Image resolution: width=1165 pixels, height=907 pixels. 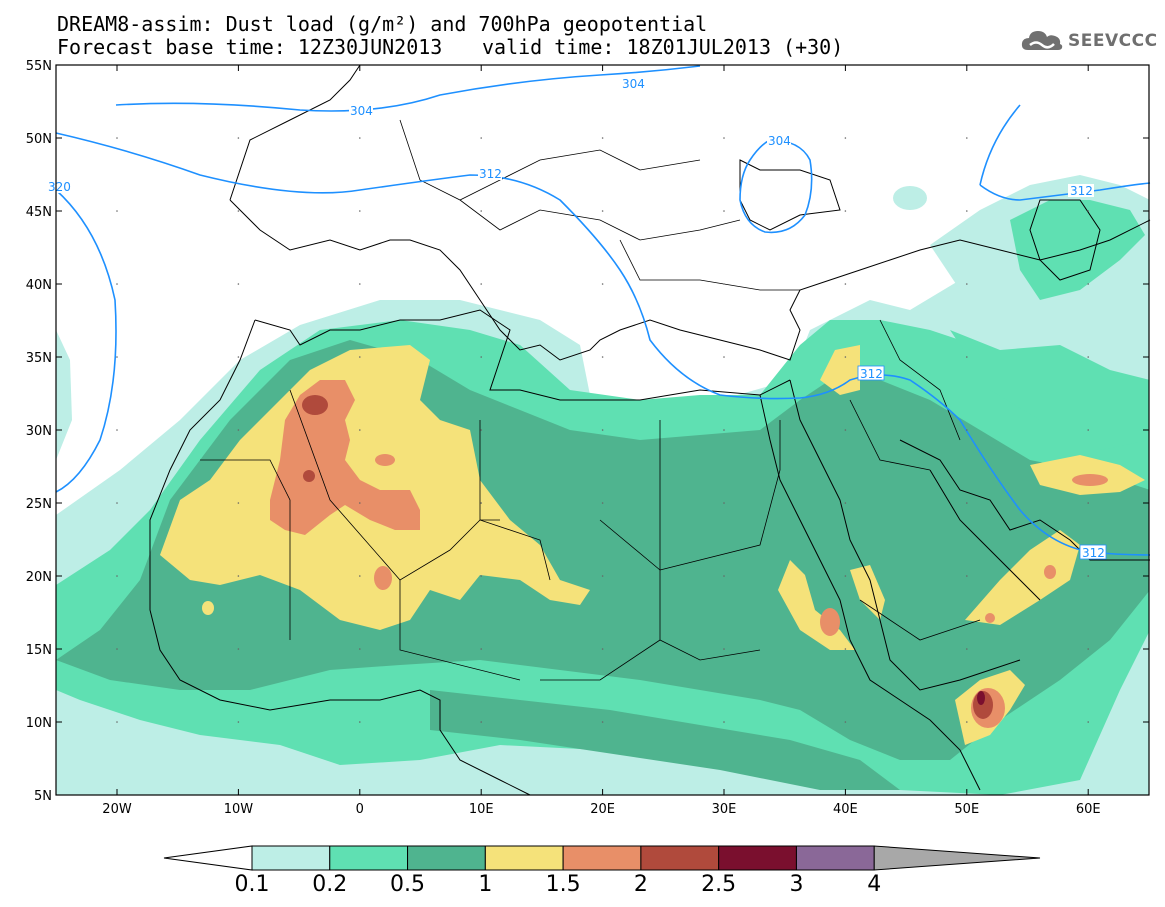 I want to click on dust-level-0.1-blob, so click(x=910, y=198).